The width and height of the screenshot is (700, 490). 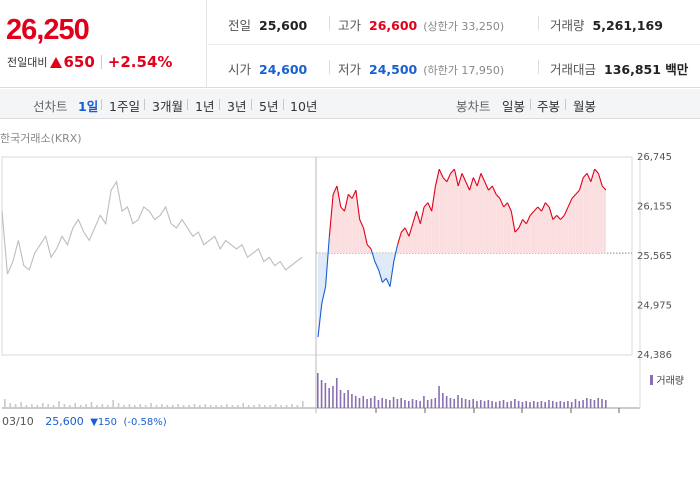 I want to click on period-1w: 1주일, so click(x=124, y=106).